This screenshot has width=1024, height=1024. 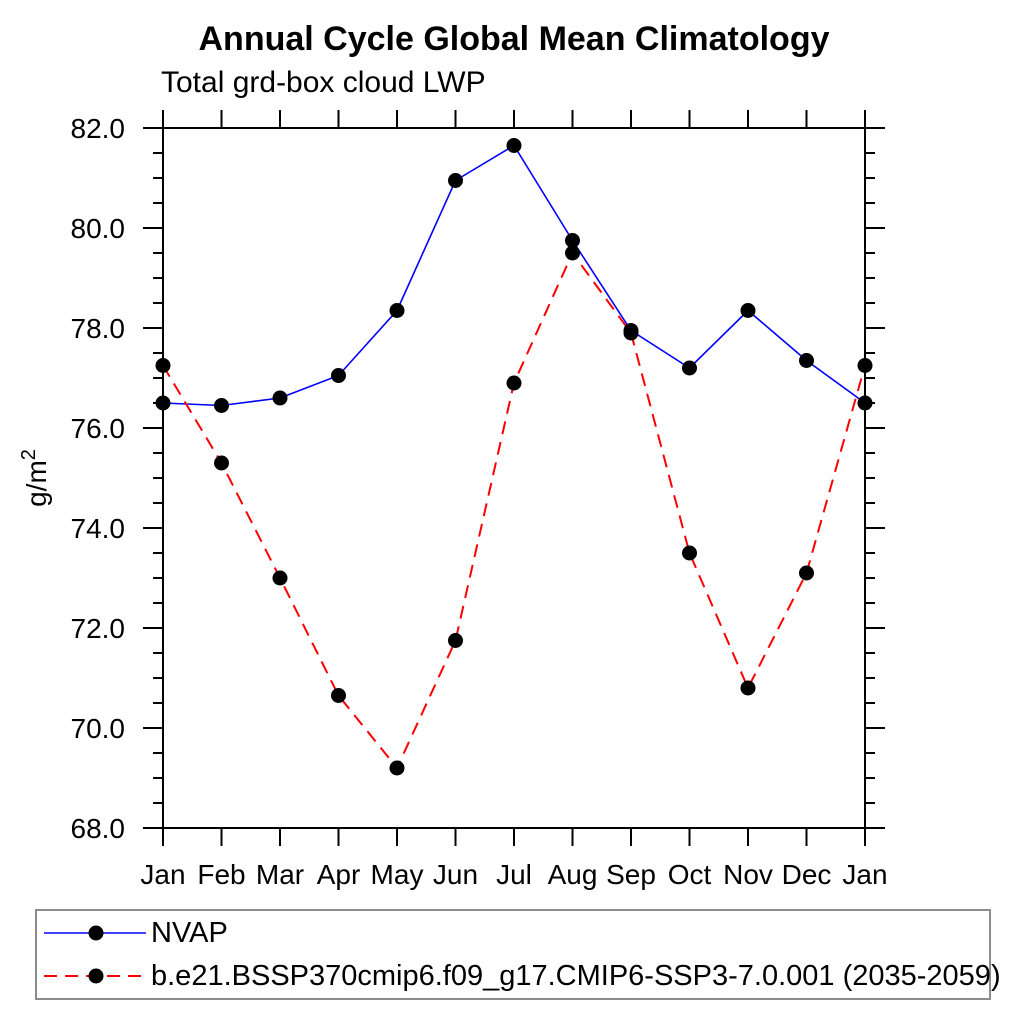 I want to click on chart-title: Annual Cycle Global Mean Climatology, so click(x=514, y=39).